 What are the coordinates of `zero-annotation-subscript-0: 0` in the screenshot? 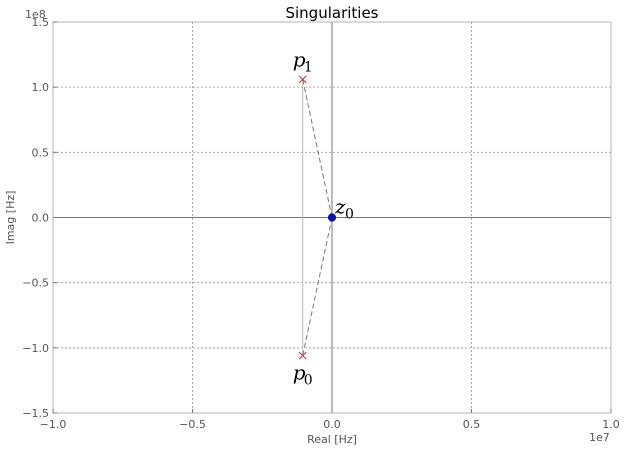 It's located at (349, 215).